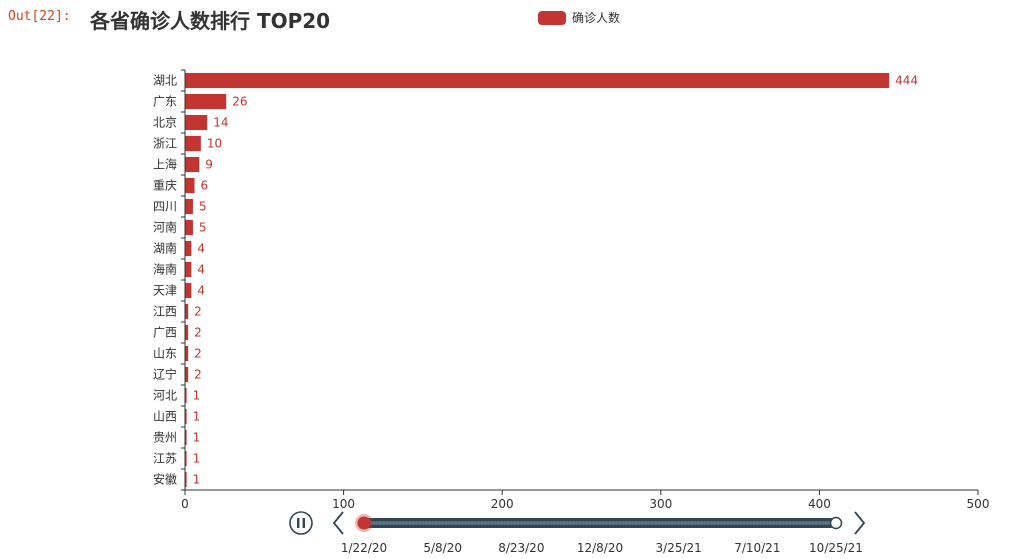  Describe the element at coordinates (338, 523) in the screenshot. I see `prev-chevron-icon` at that location.